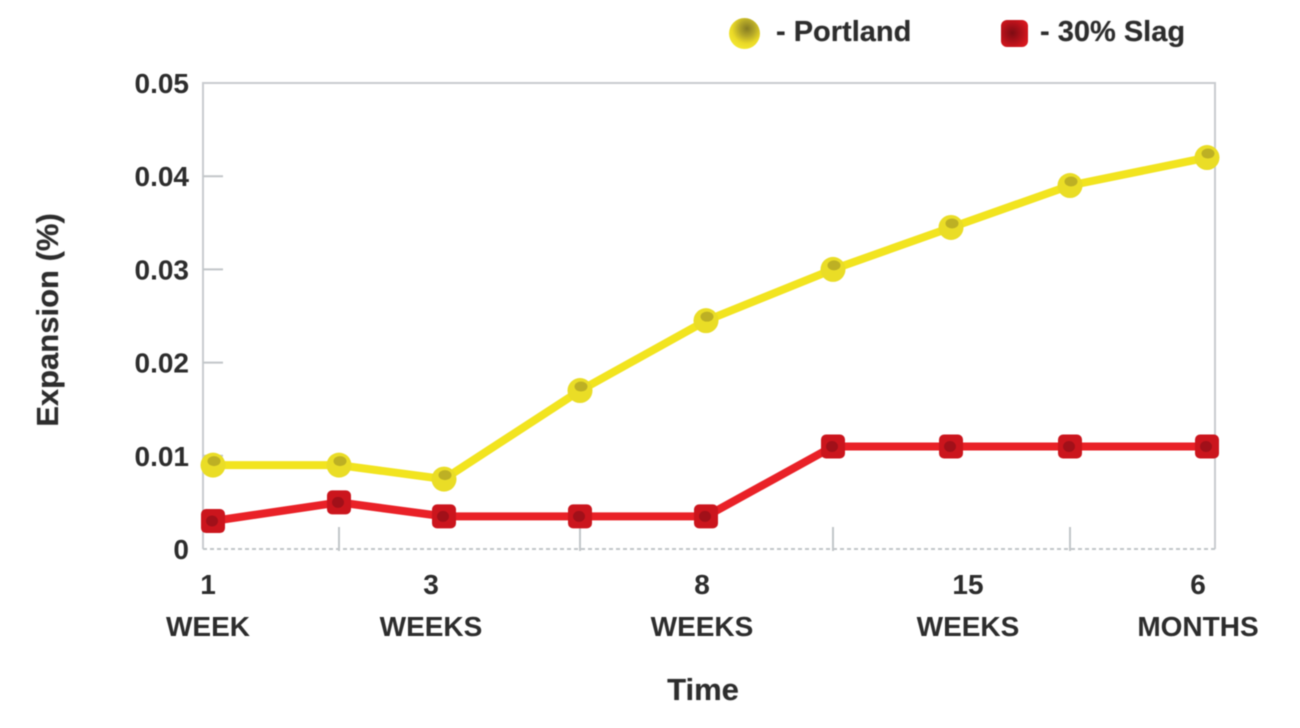  What do you see at coordinates (162, 456) in the screenshot?
I see `y-tick-label: 0.01` at bounding box center [162, 456].